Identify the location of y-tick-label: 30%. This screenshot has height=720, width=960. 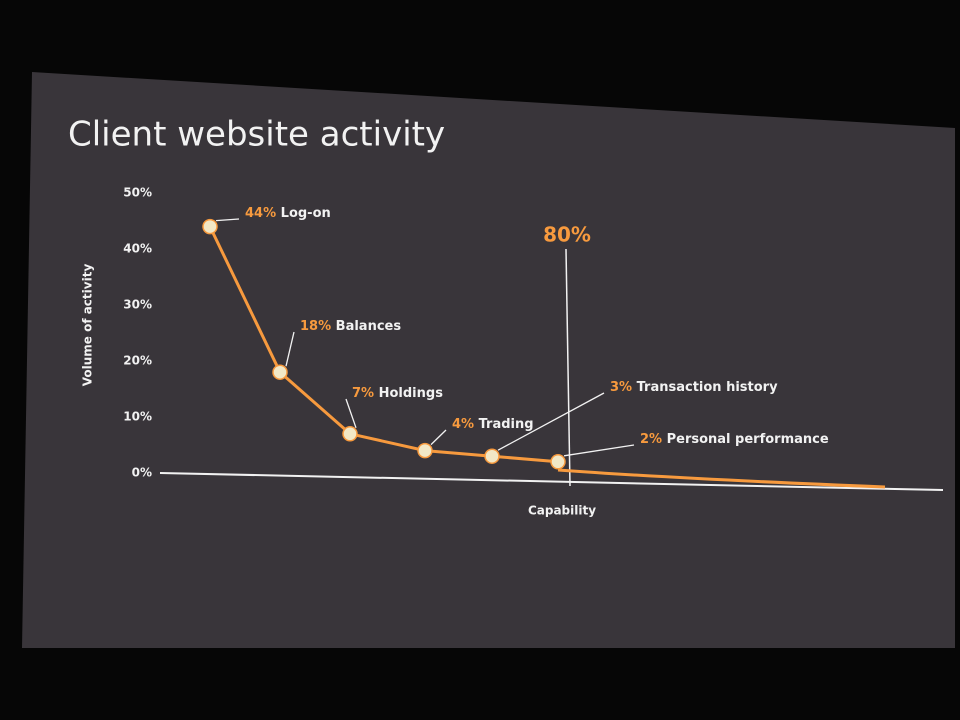
(137, 305).